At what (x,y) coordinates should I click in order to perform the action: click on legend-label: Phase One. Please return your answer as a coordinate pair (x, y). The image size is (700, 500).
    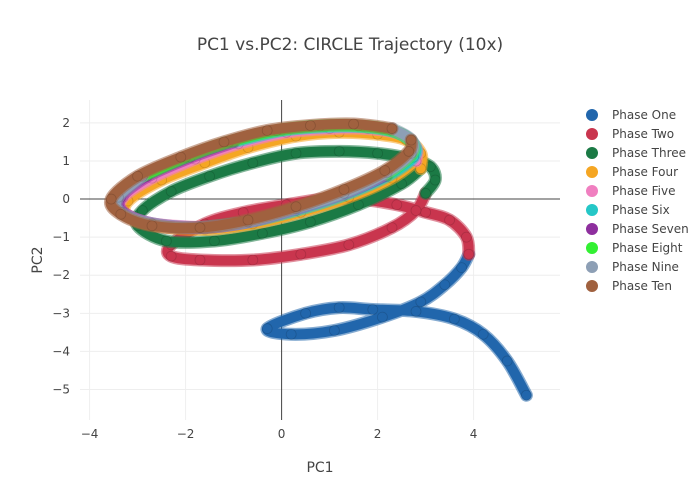
    Looking at the image, I should click on (644, 115).